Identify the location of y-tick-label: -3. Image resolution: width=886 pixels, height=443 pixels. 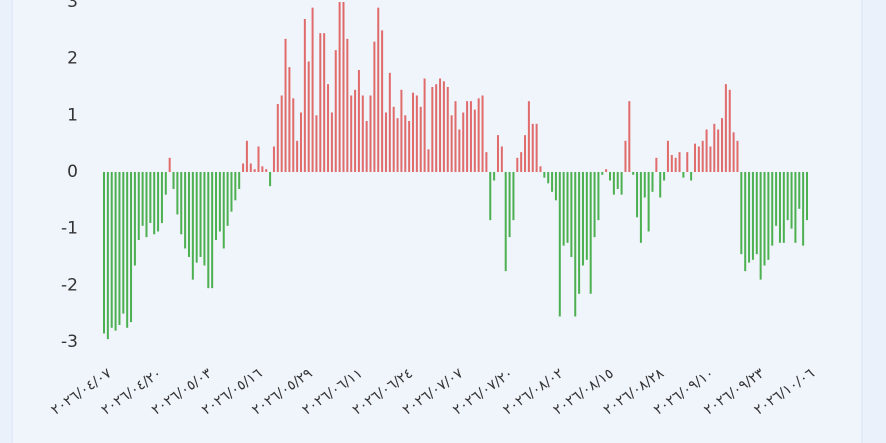
(69, 342).